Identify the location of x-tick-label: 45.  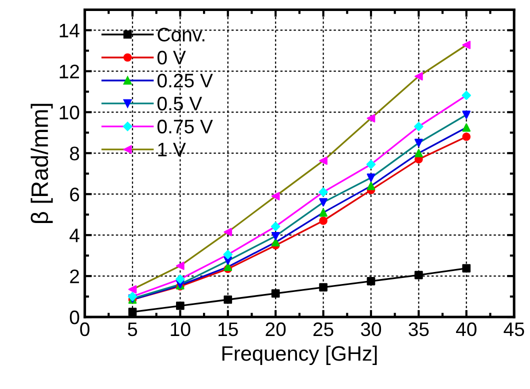
(514, 329).